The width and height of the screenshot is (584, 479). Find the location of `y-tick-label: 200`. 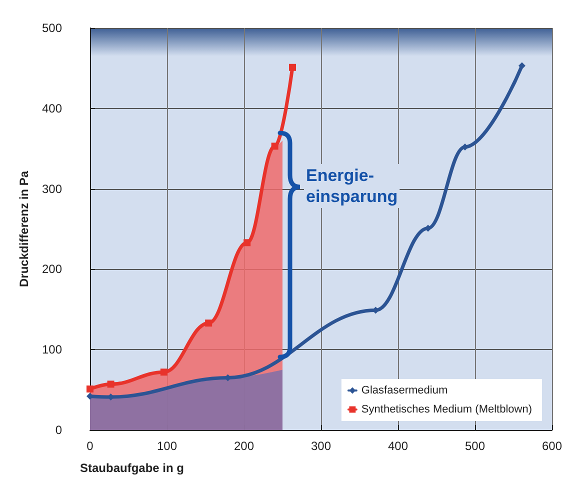

y-tick-label: 200 is located at coordinates (52, 269).